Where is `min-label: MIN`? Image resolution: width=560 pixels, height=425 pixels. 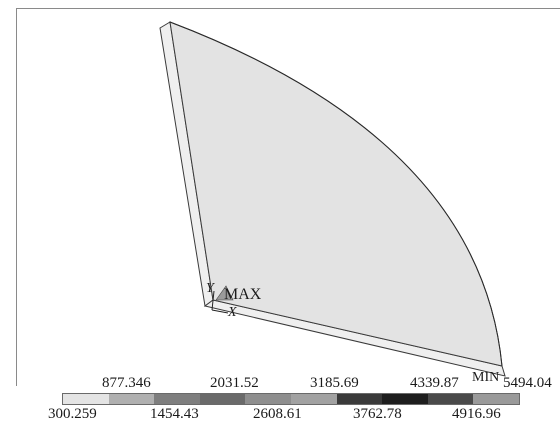 min-label: MIN is located at coordinates (486, 377).